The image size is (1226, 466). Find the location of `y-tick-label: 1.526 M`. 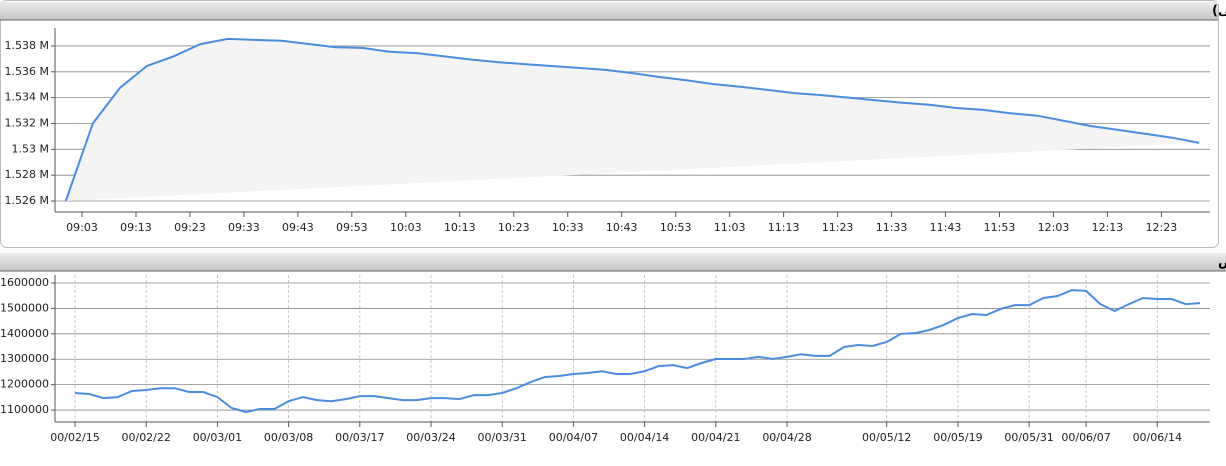

y-tick-label: 1.526 M is located at coordinates (27, 200).